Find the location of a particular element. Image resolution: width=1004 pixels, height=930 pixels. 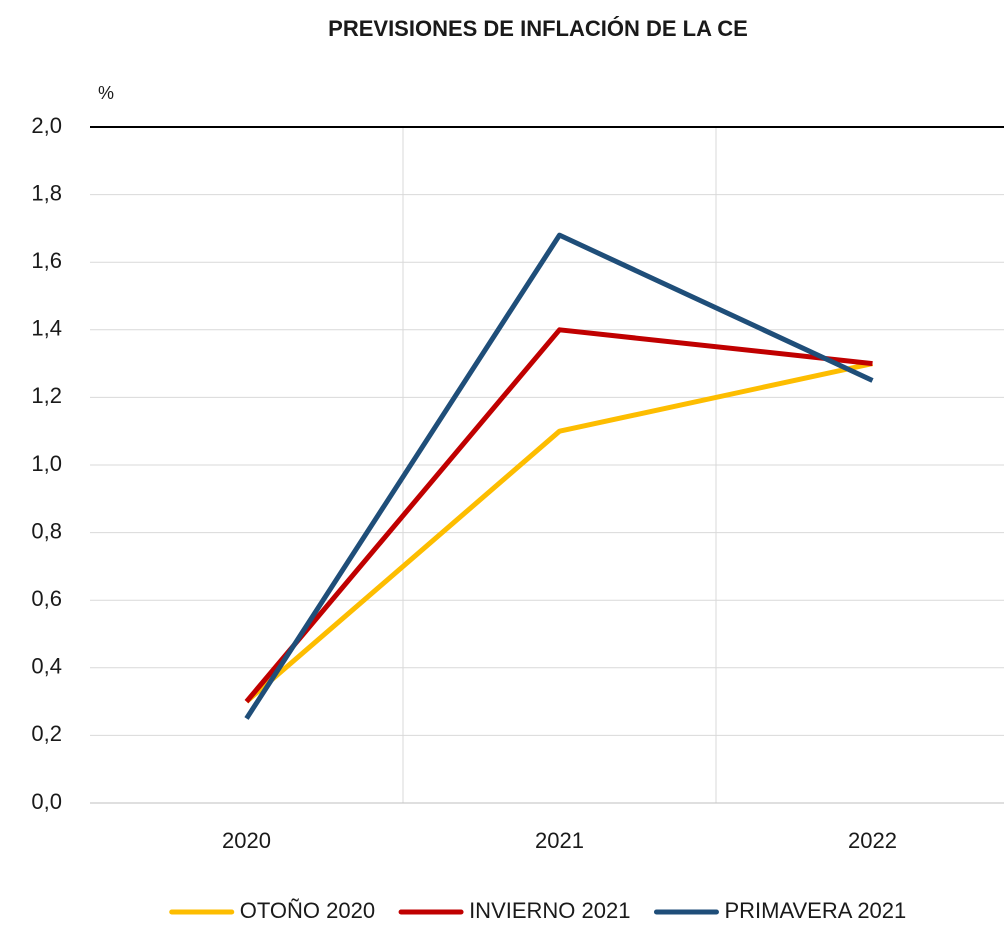

y-tick-label: 0,0 is located at coordinates (46, 801).